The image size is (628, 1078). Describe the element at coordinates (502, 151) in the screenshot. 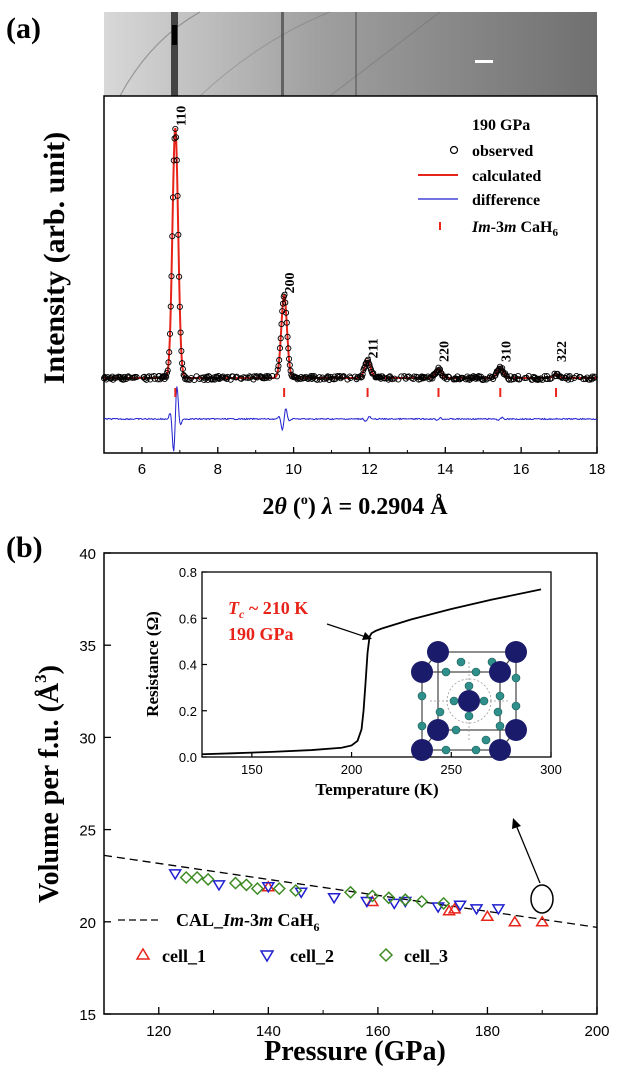

I see `legend-observed: observed` at that location.